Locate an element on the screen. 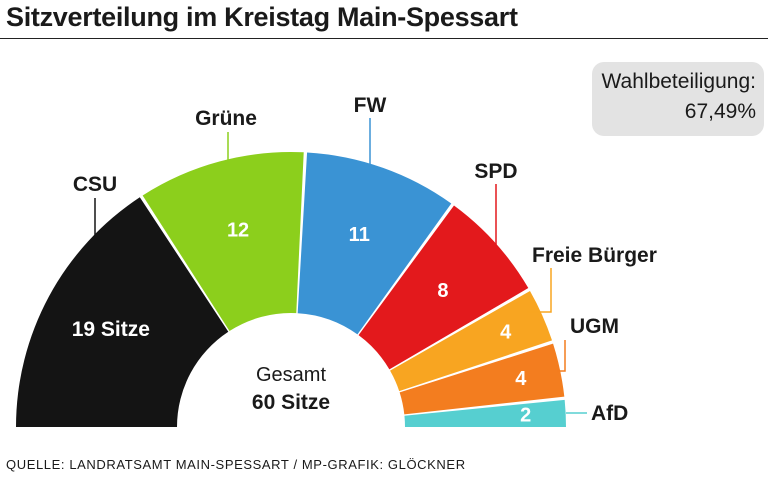  segment-gruene is located at coordinates (223, 242).